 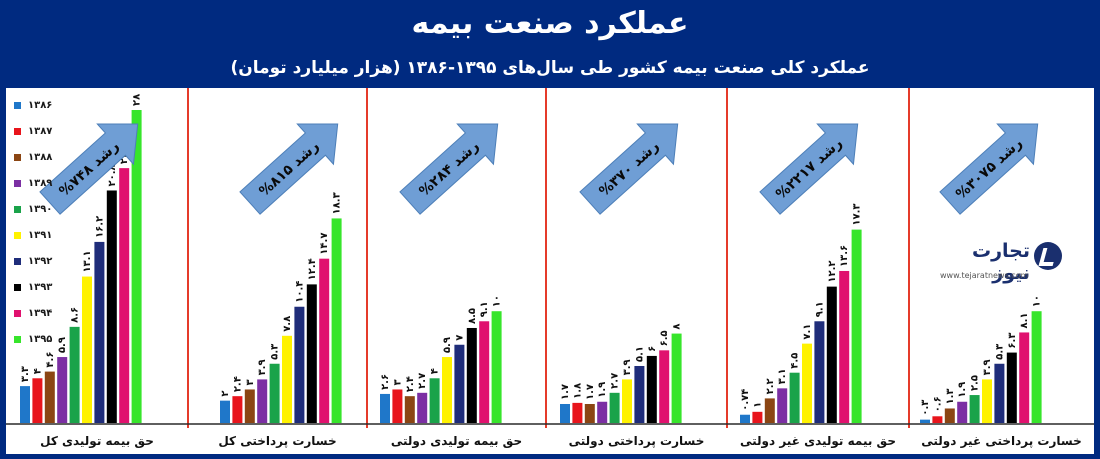 I want to click on bar-value-label: ۵.۳, so click(x=275, y=352).